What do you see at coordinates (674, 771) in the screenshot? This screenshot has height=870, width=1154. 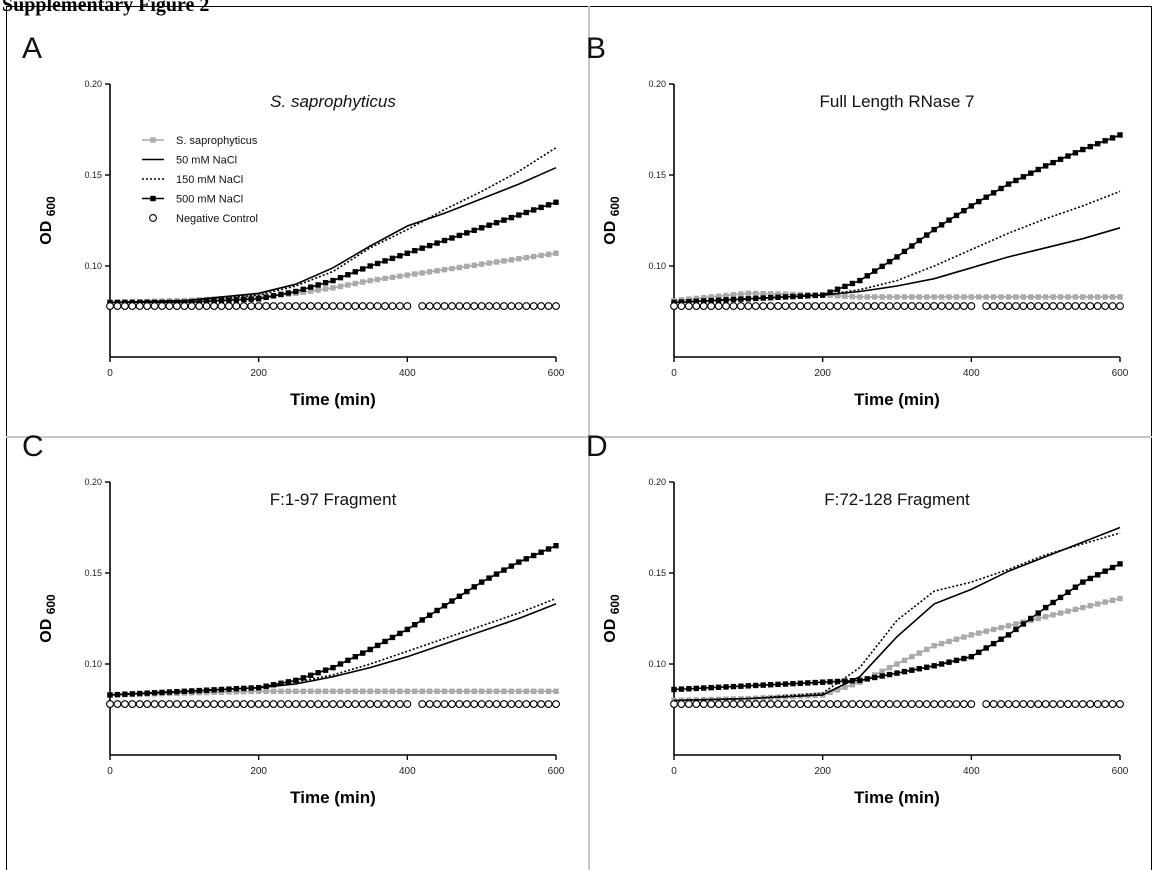 I see `x-tick-label: 0` at bounding box center [674, 771].